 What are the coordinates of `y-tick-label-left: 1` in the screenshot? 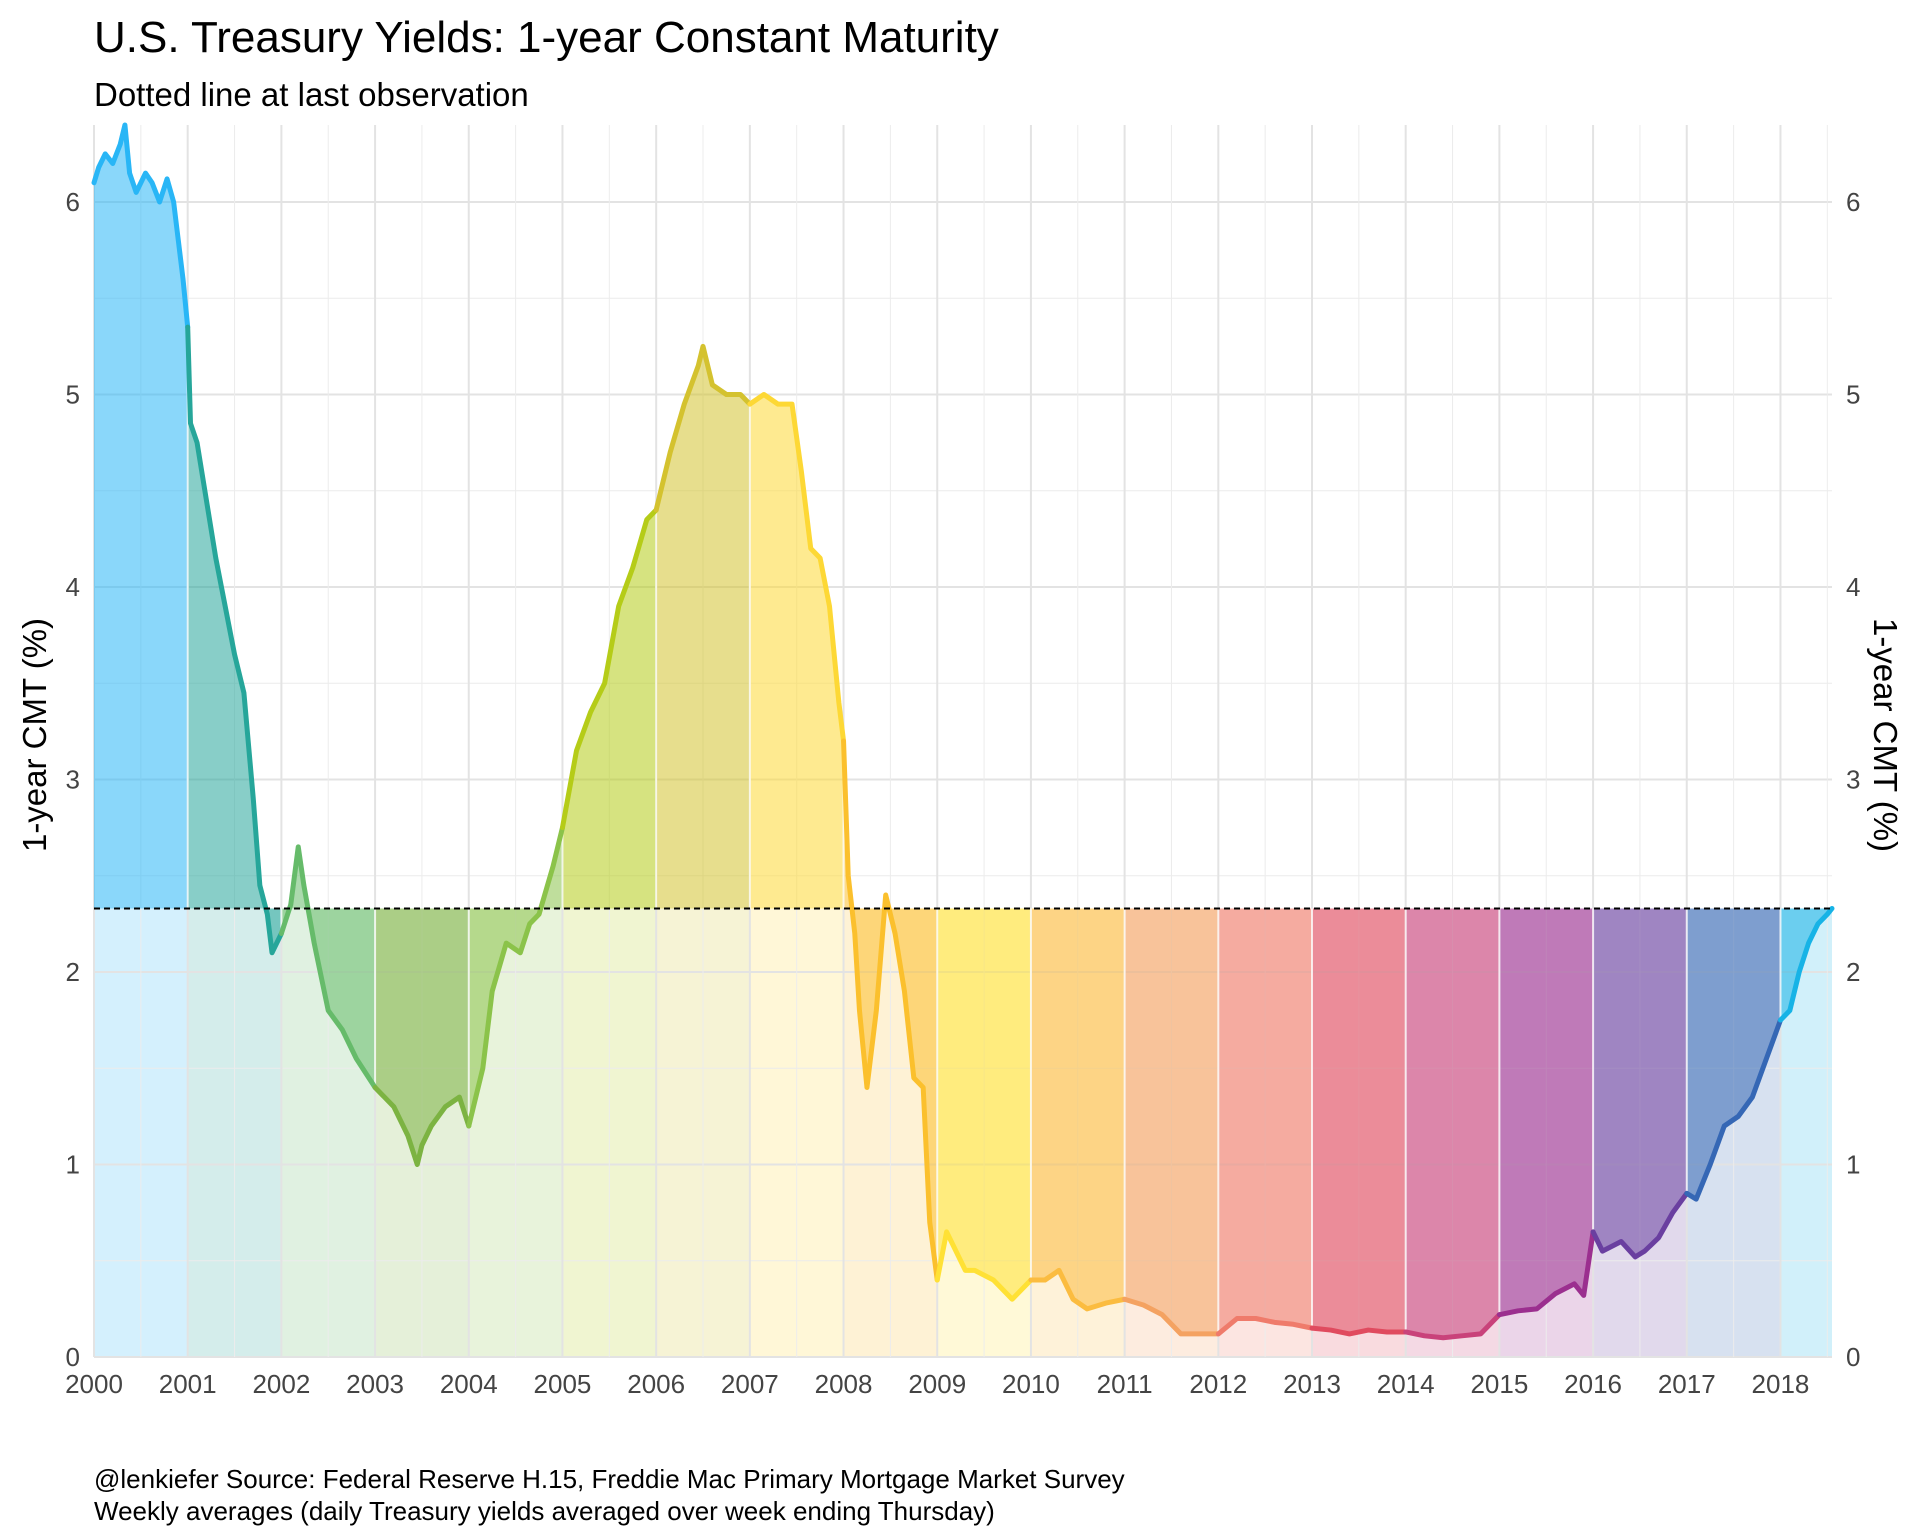 It's located at (73, 1165).